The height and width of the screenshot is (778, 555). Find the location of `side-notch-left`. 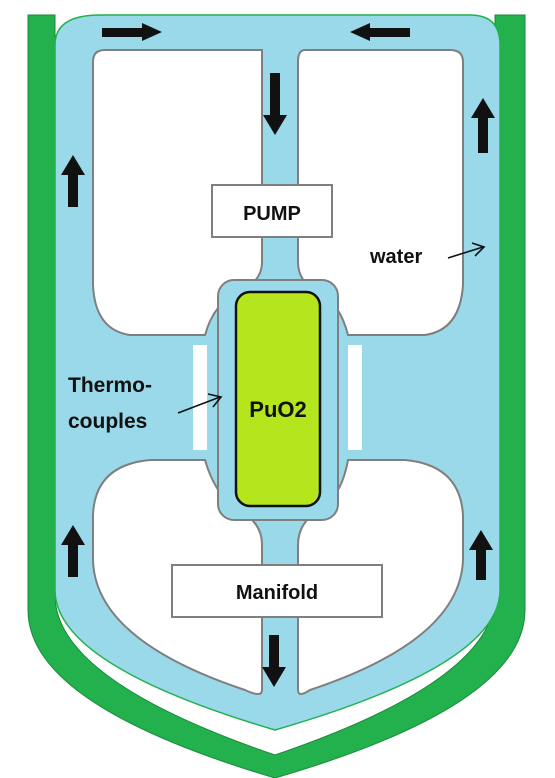

side-notch-left is located at coordinates (200, 397).